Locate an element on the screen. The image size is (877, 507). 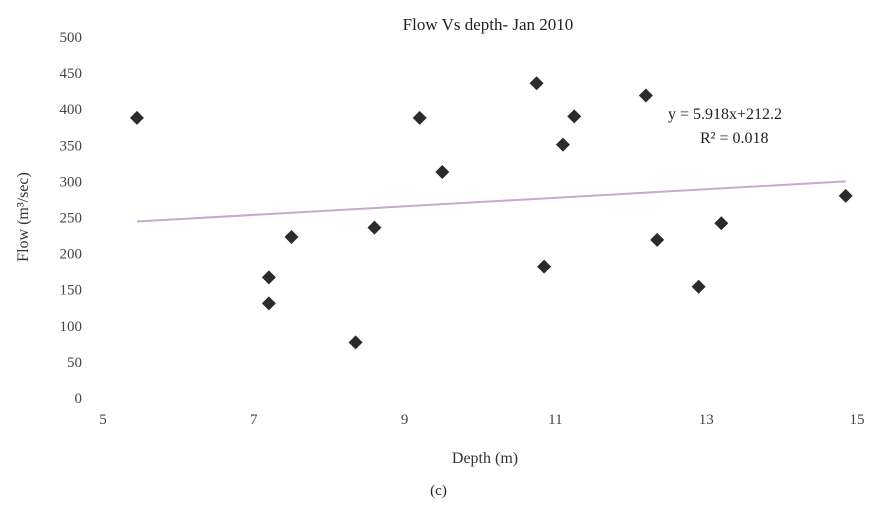
x-tick-label: 15 is located at coordinates (857, 420).